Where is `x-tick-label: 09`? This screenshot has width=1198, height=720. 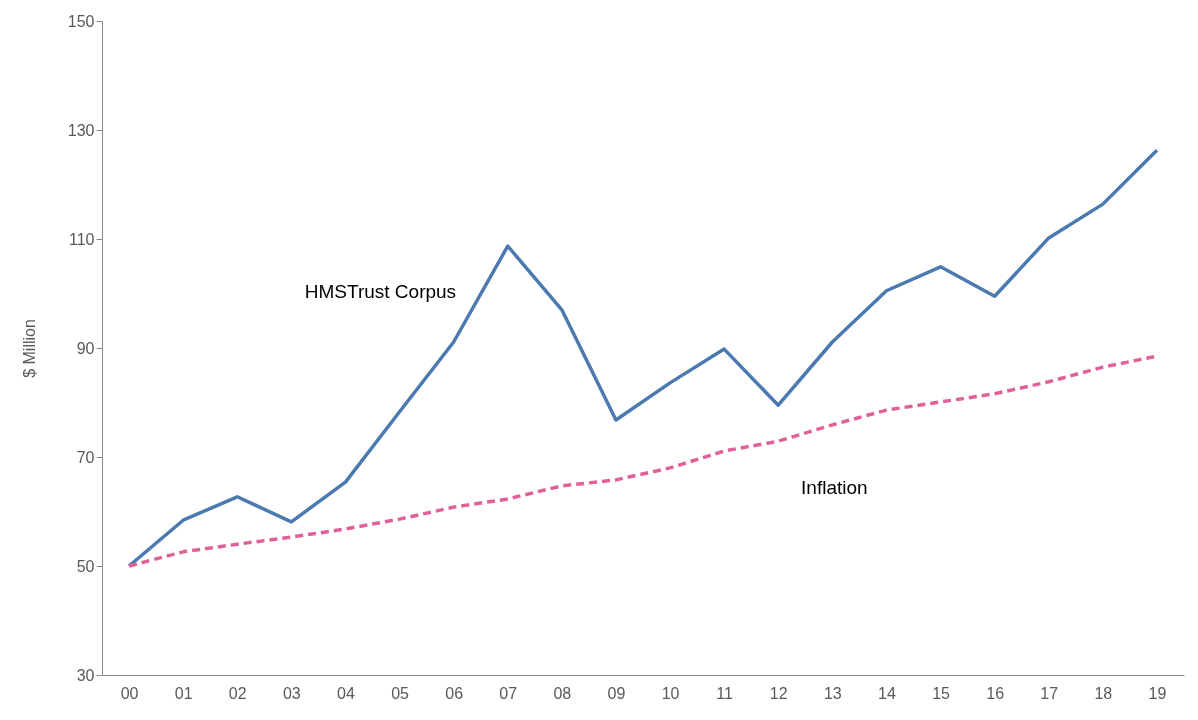 x-tick-label: 09 is located at coordinates (616, 693).